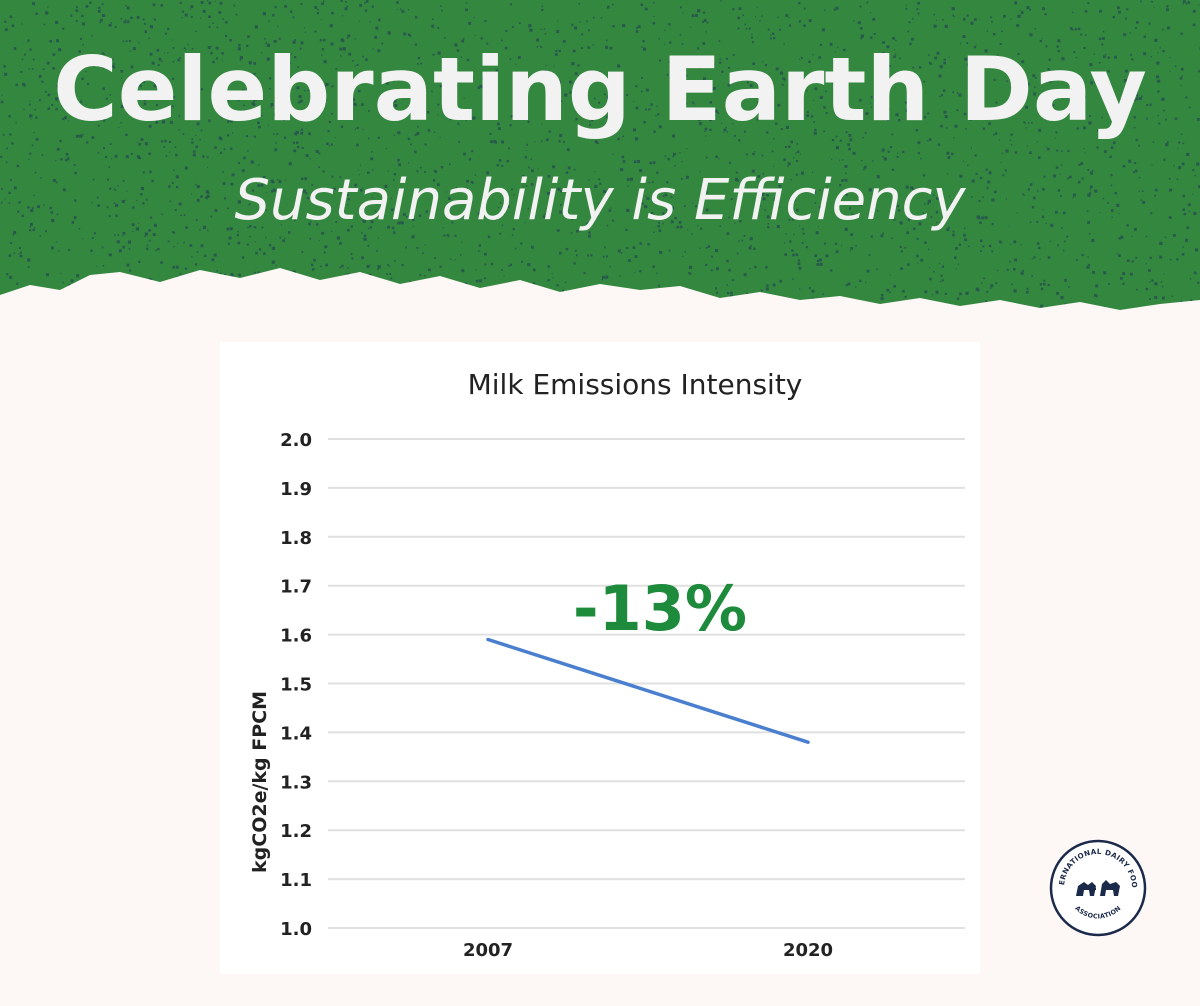 The image size is (1200, 1006). I want to click on cow-silhouette-icon, so click(1098, 888).